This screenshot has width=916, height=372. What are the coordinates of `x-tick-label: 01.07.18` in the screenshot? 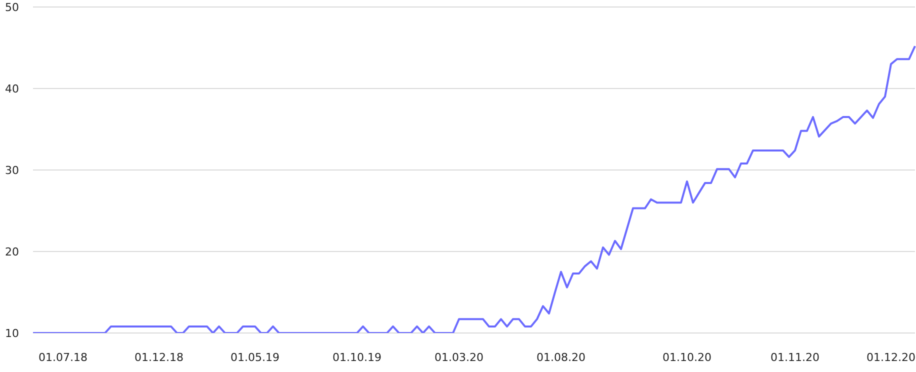 It's located at (63, 357).